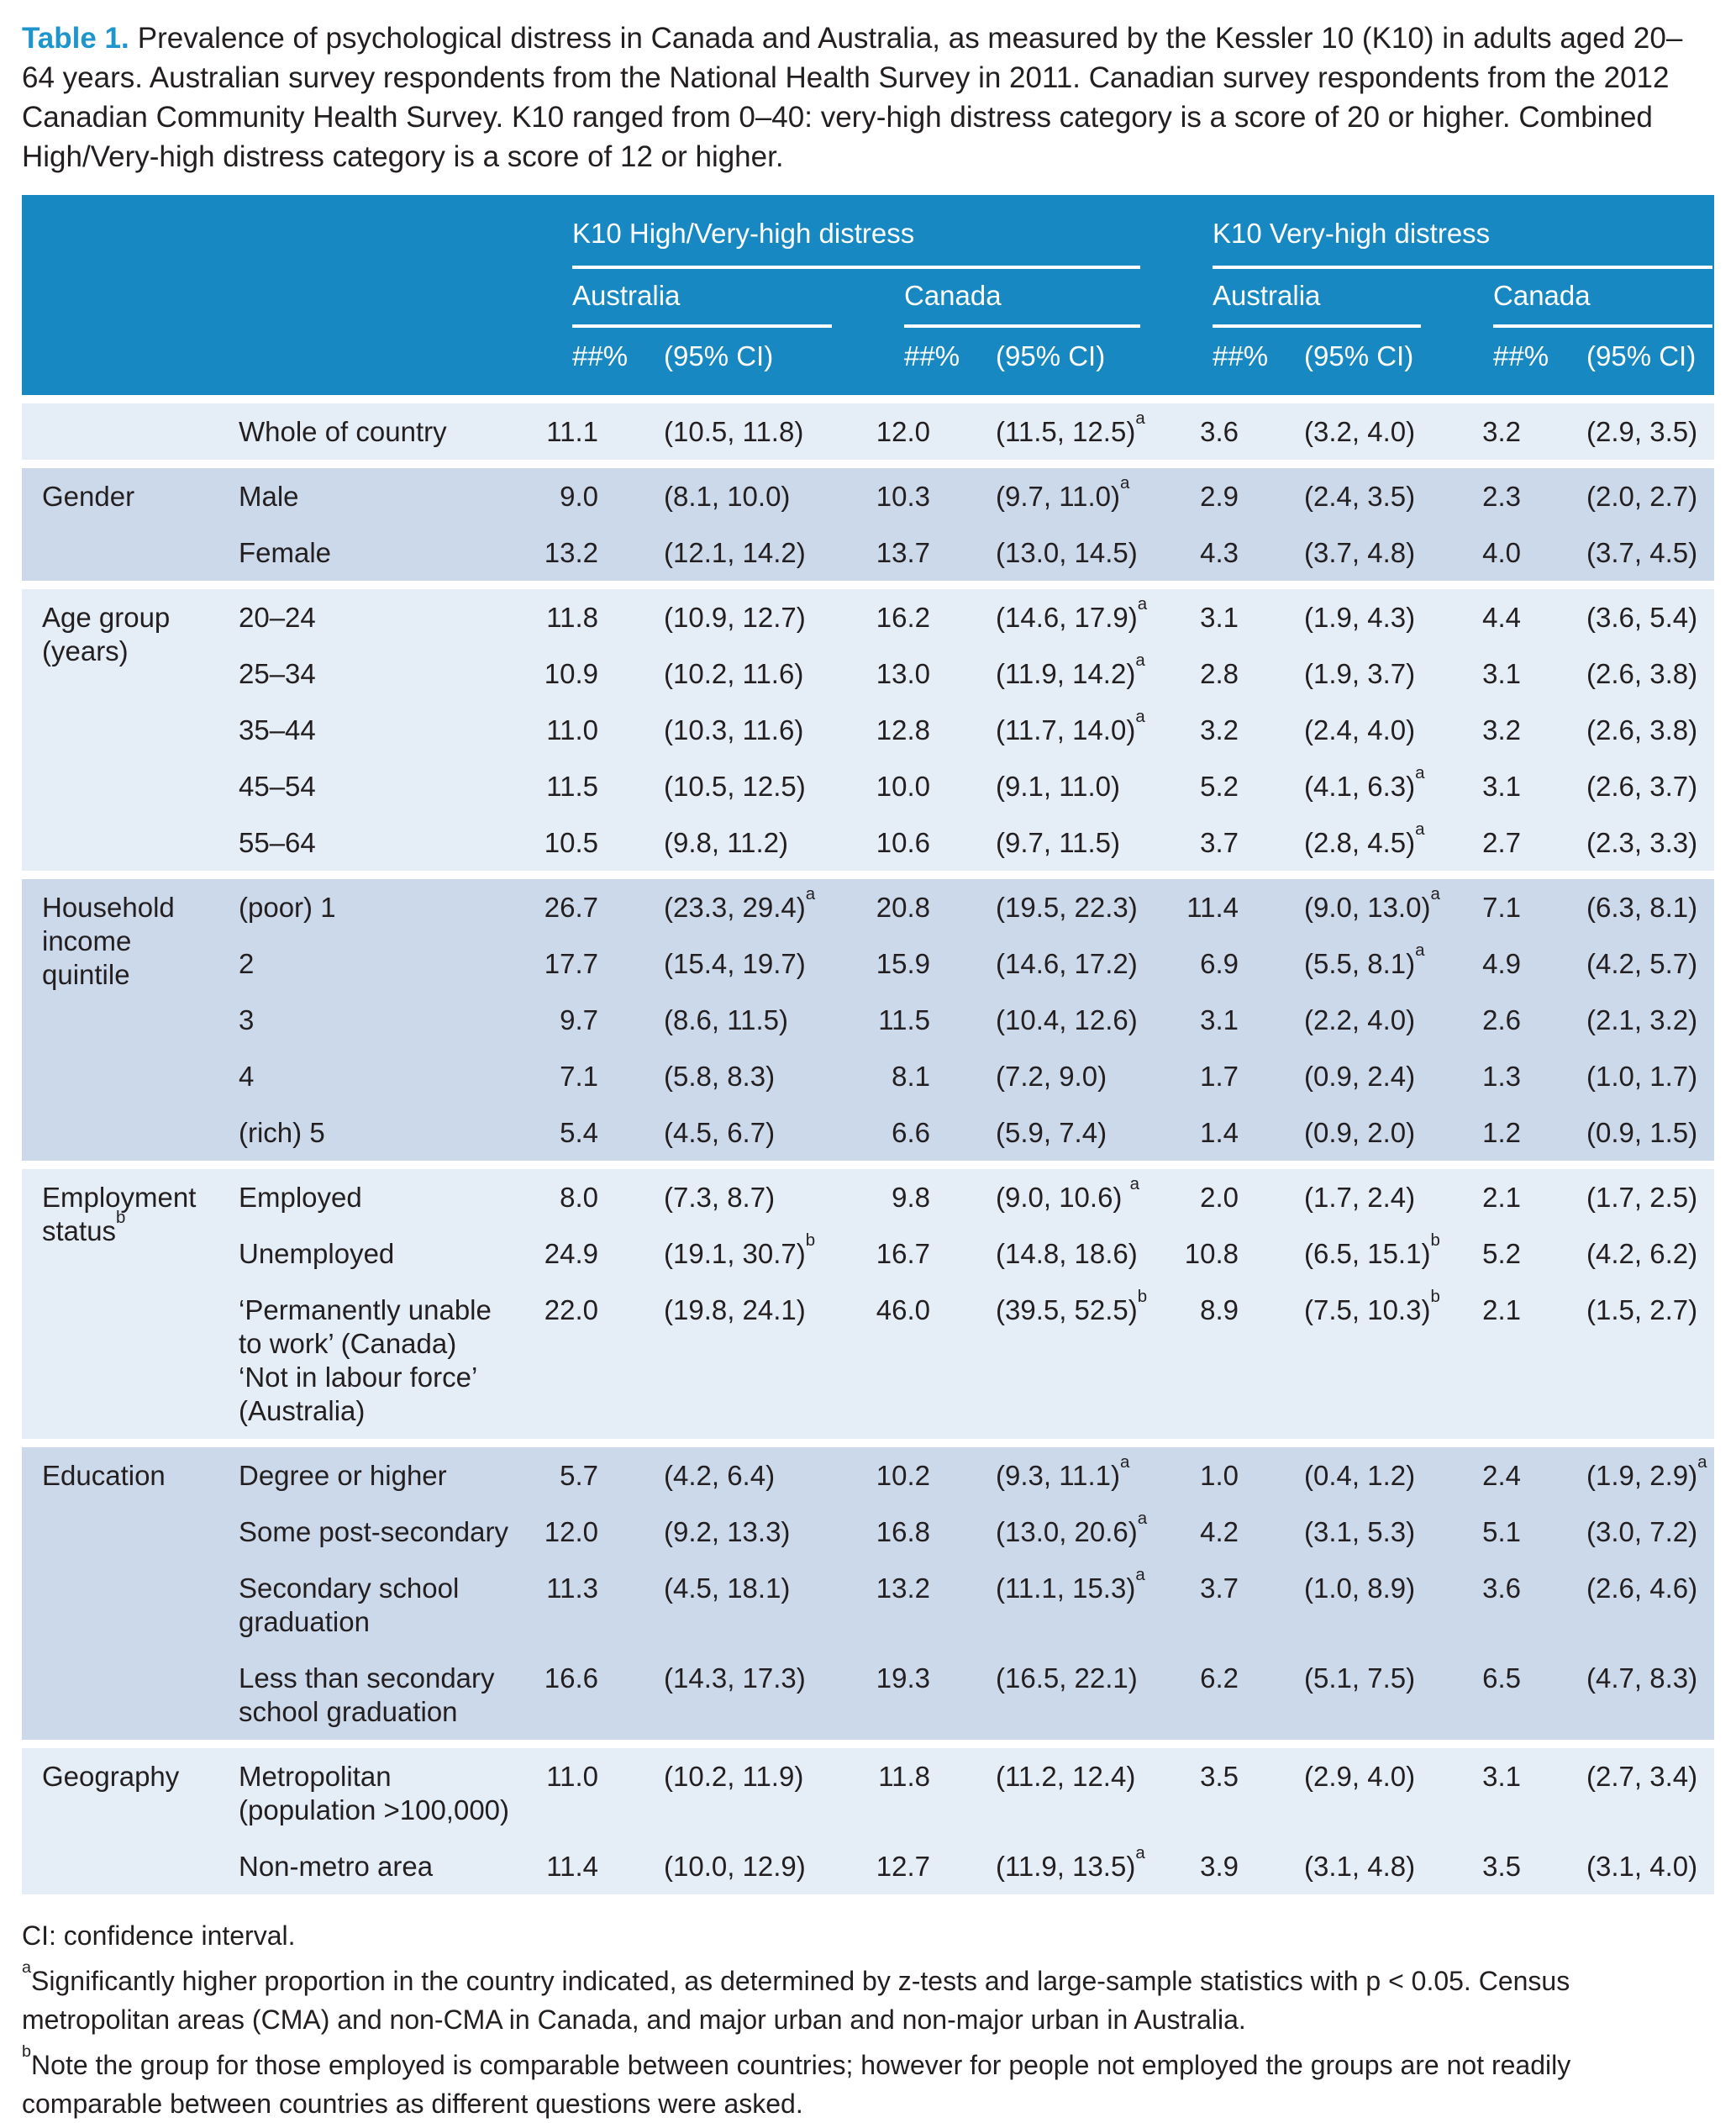  I want to click on value-cell: 13.2, so click(589, 554).